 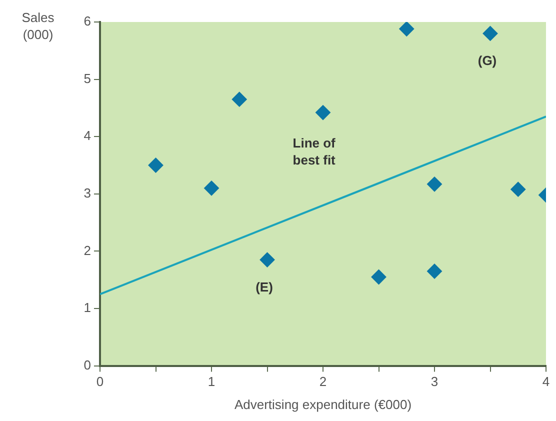 I want to click on x-tick-label: 1, so click(x=212, y=382).